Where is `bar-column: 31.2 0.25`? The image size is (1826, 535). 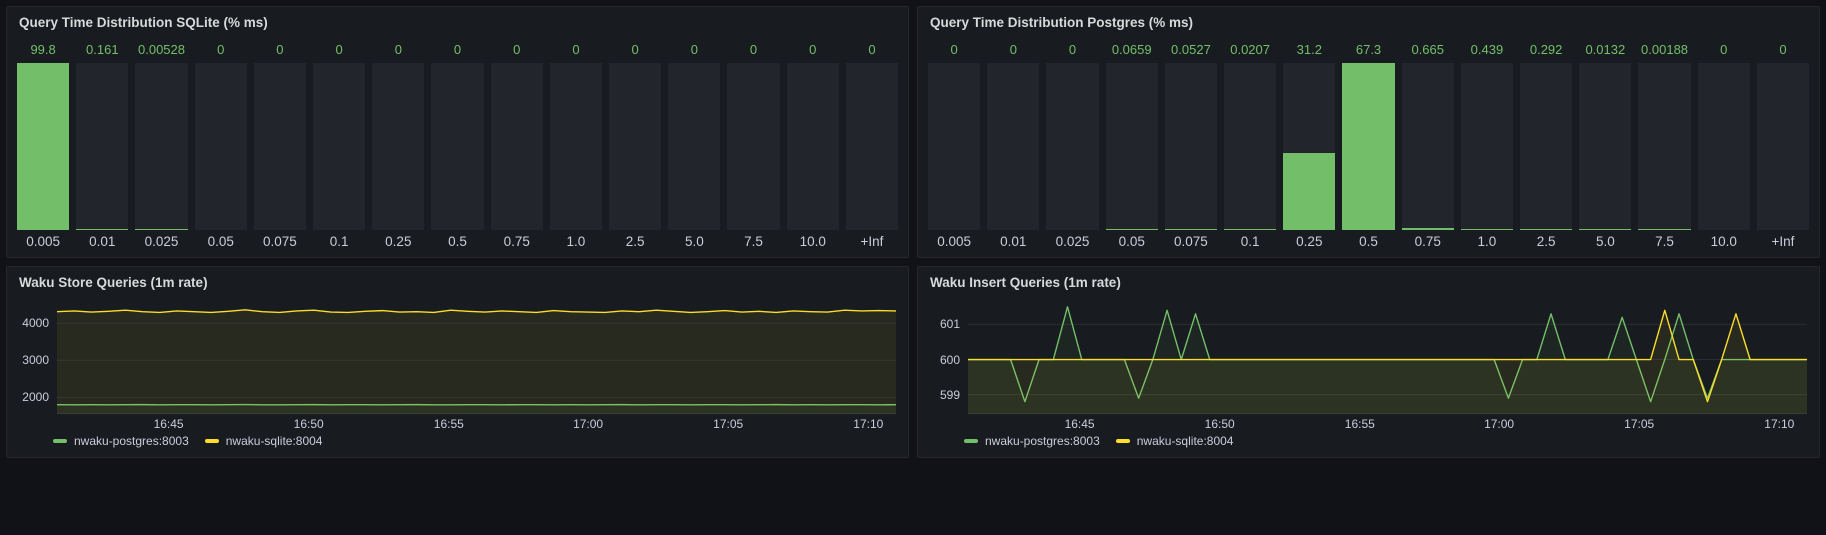 bar-column: 31.2 0.25 is located at coordinates (1309, 145).